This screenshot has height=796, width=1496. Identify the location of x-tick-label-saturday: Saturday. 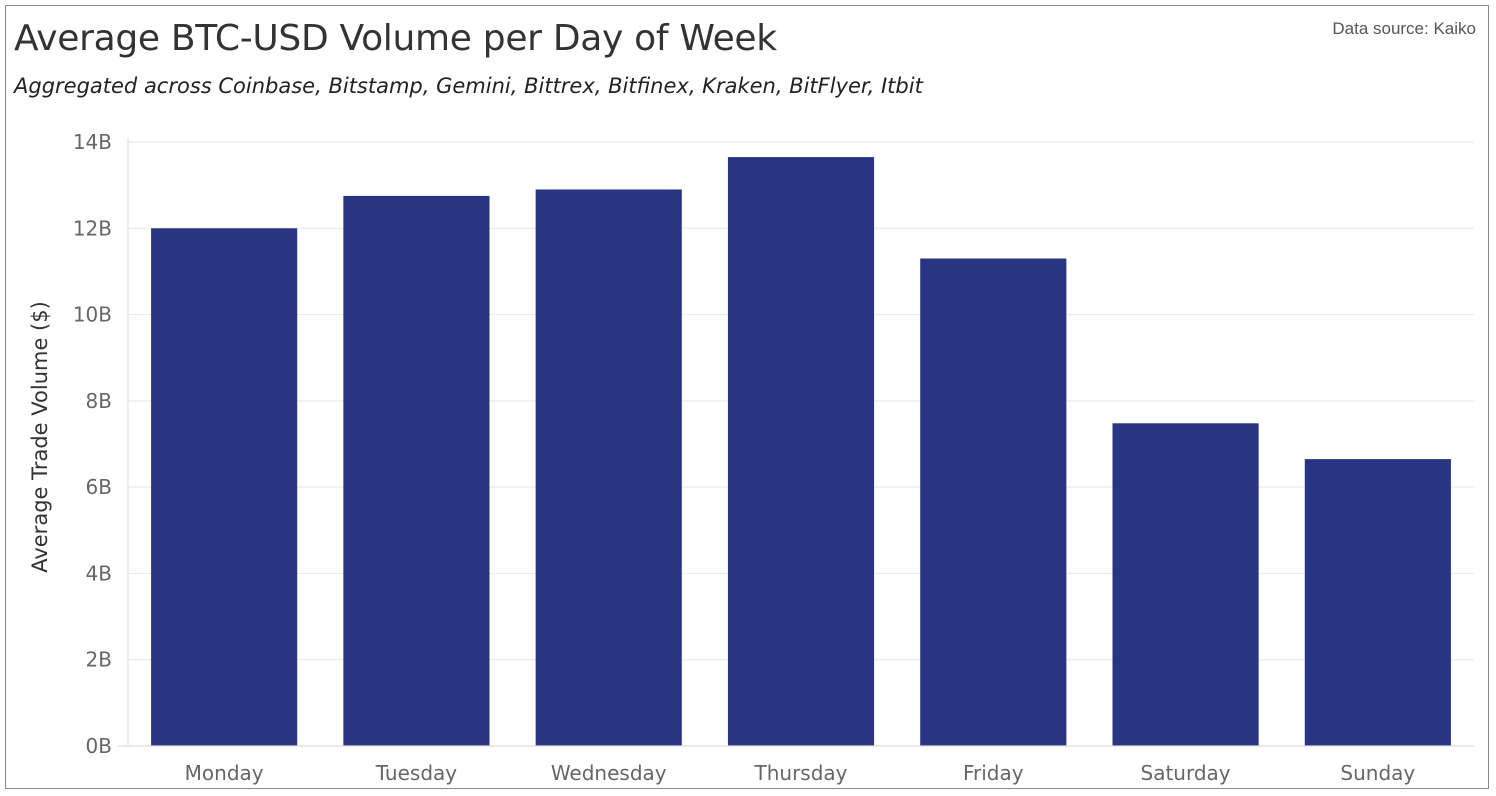
(1186, 773).